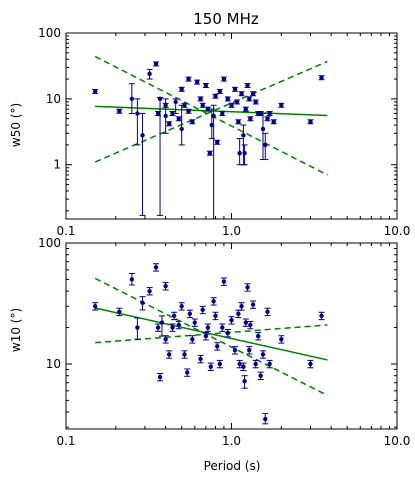  Describe the element at coordinates (231, 231) in the screenshot. I see `x-tick-label: 1.0` at that location.